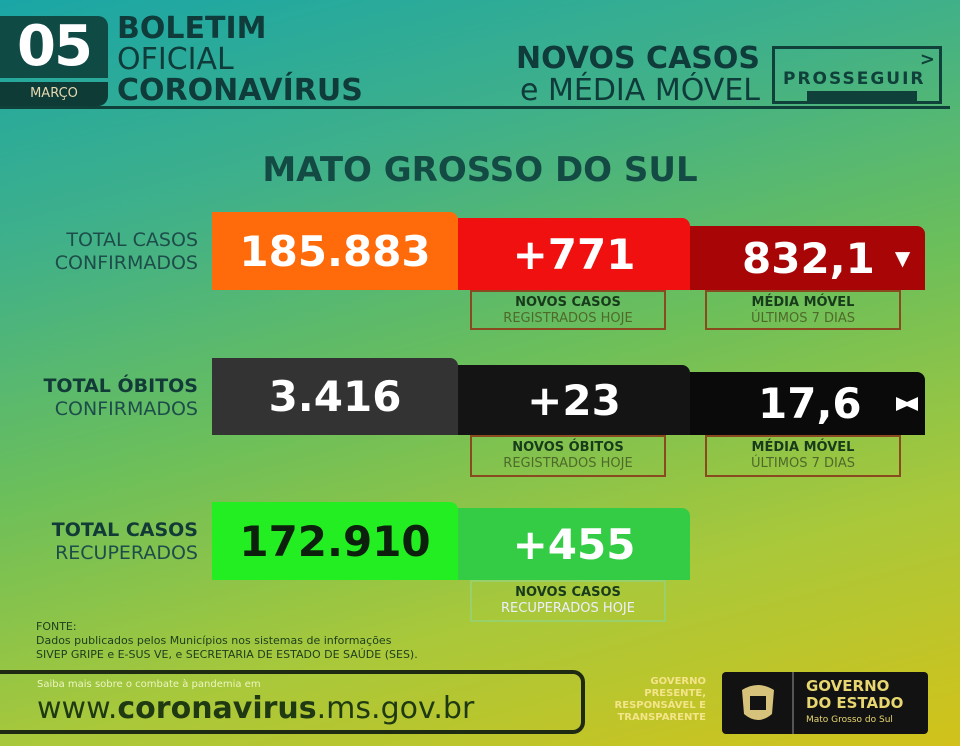 Image resolution: width=960 pixels, height=746 pixels. What do you see at coordinates (568, 310) in the screenshot?
I see `caption-novos-casos: NOVOS CASOS REGISTRADOS HOJE` at bounding box center [568, 310].